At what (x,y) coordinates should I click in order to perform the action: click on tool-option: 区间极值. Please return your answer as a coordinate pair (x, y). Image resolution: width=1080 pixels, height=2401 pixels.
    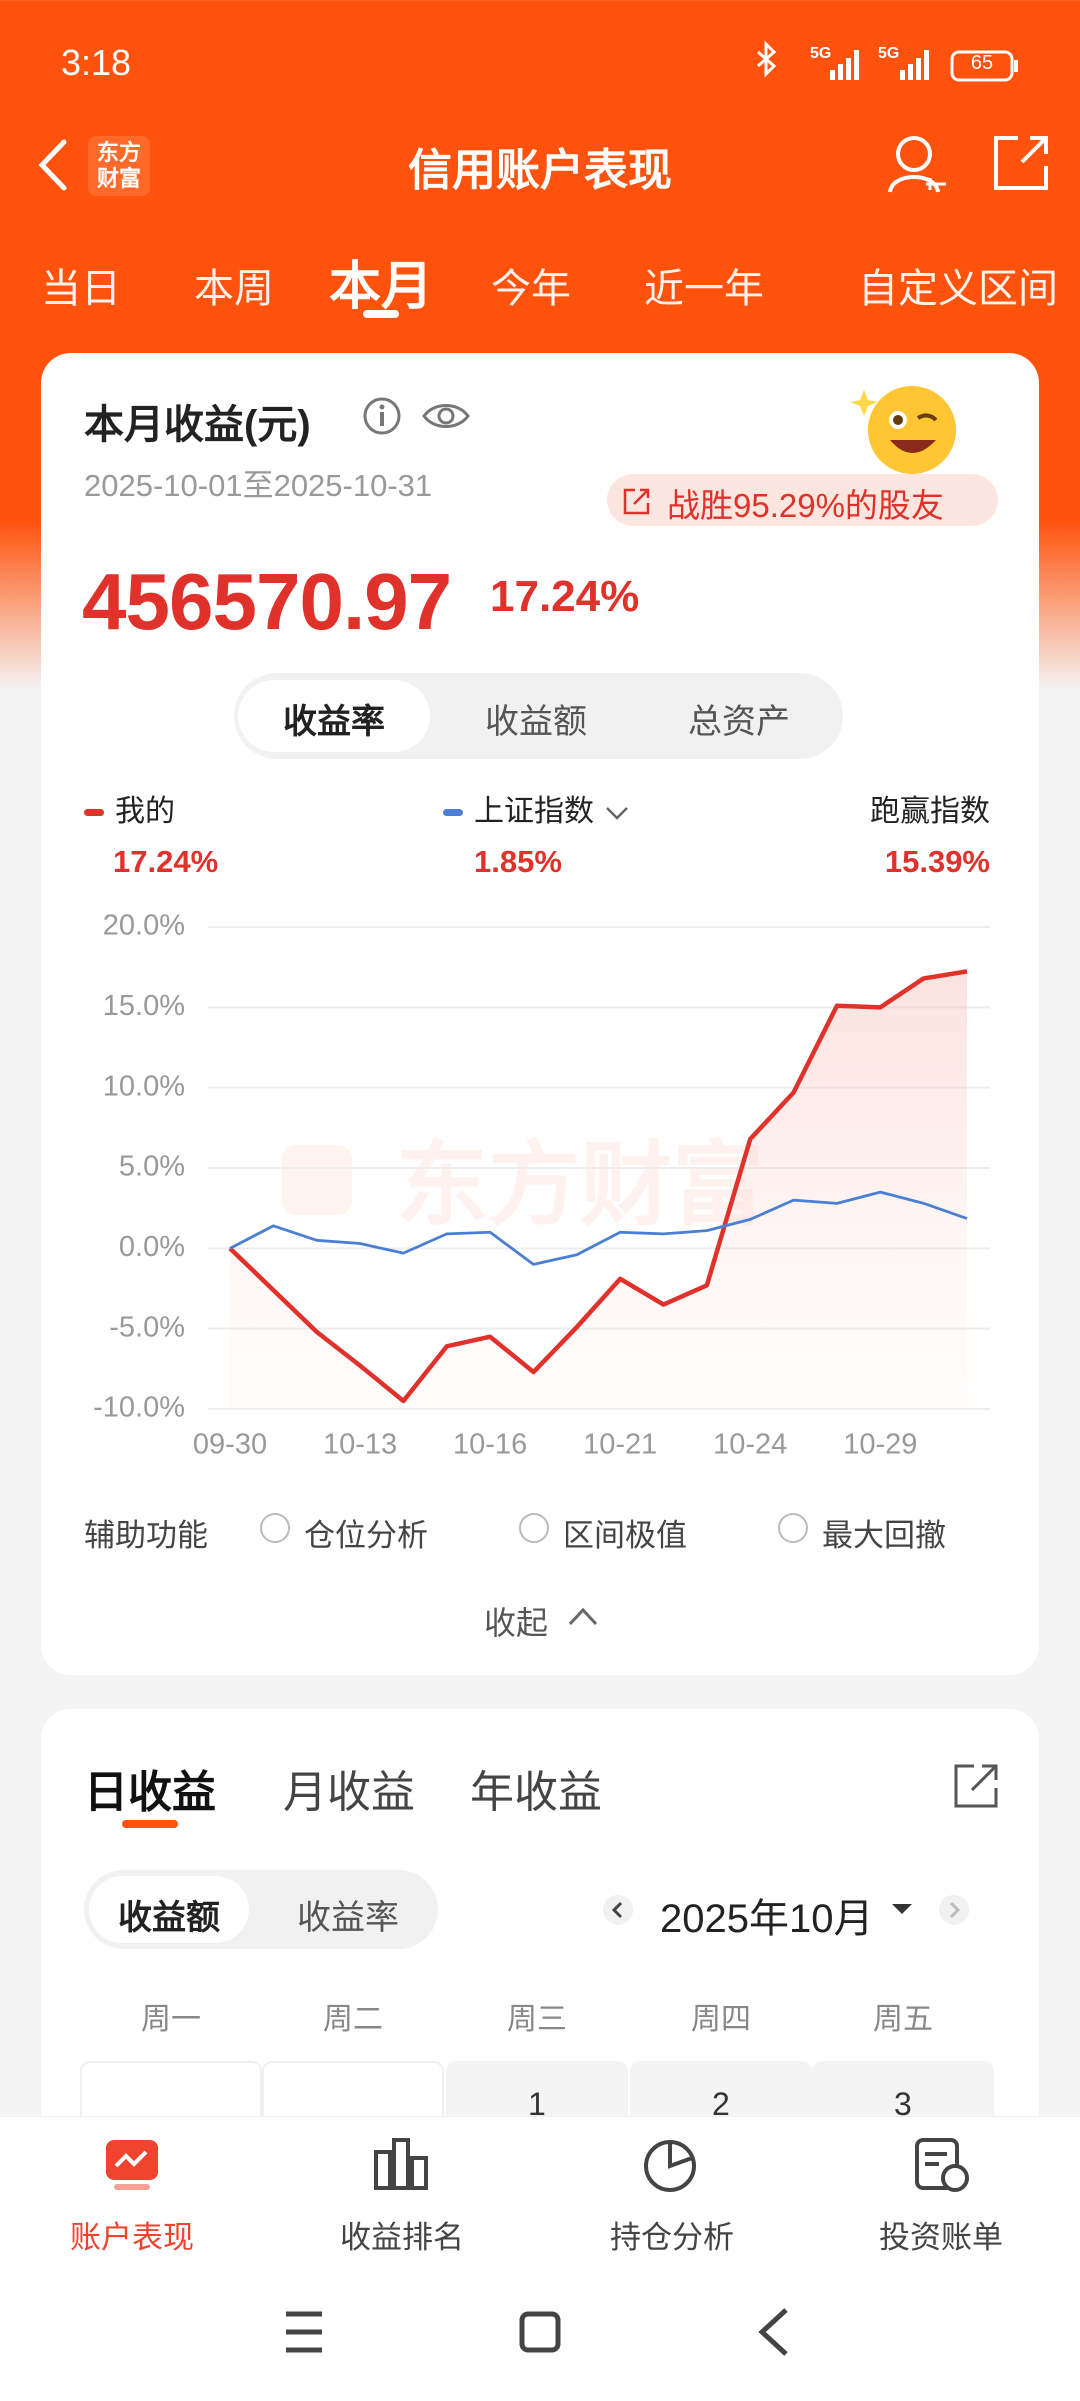
    Looking at the image, I should click on (625, 1535).